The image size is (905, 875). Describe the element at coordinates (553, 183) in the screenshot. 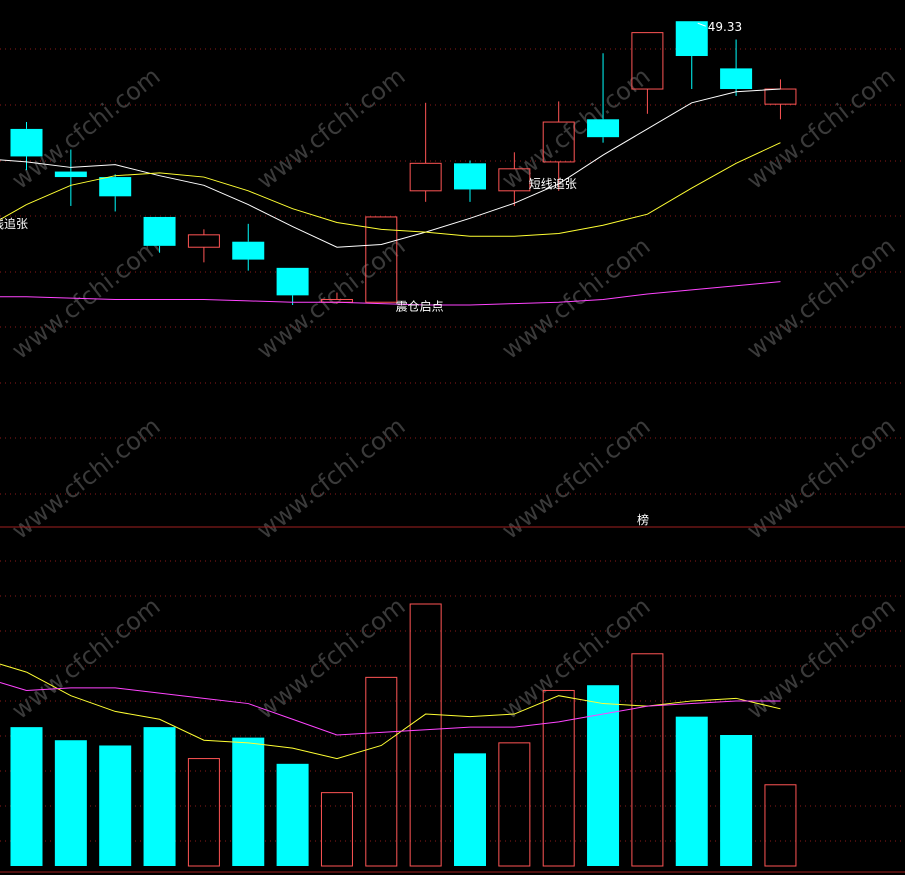

I see `signal-annotation: 短线追张` at that location.